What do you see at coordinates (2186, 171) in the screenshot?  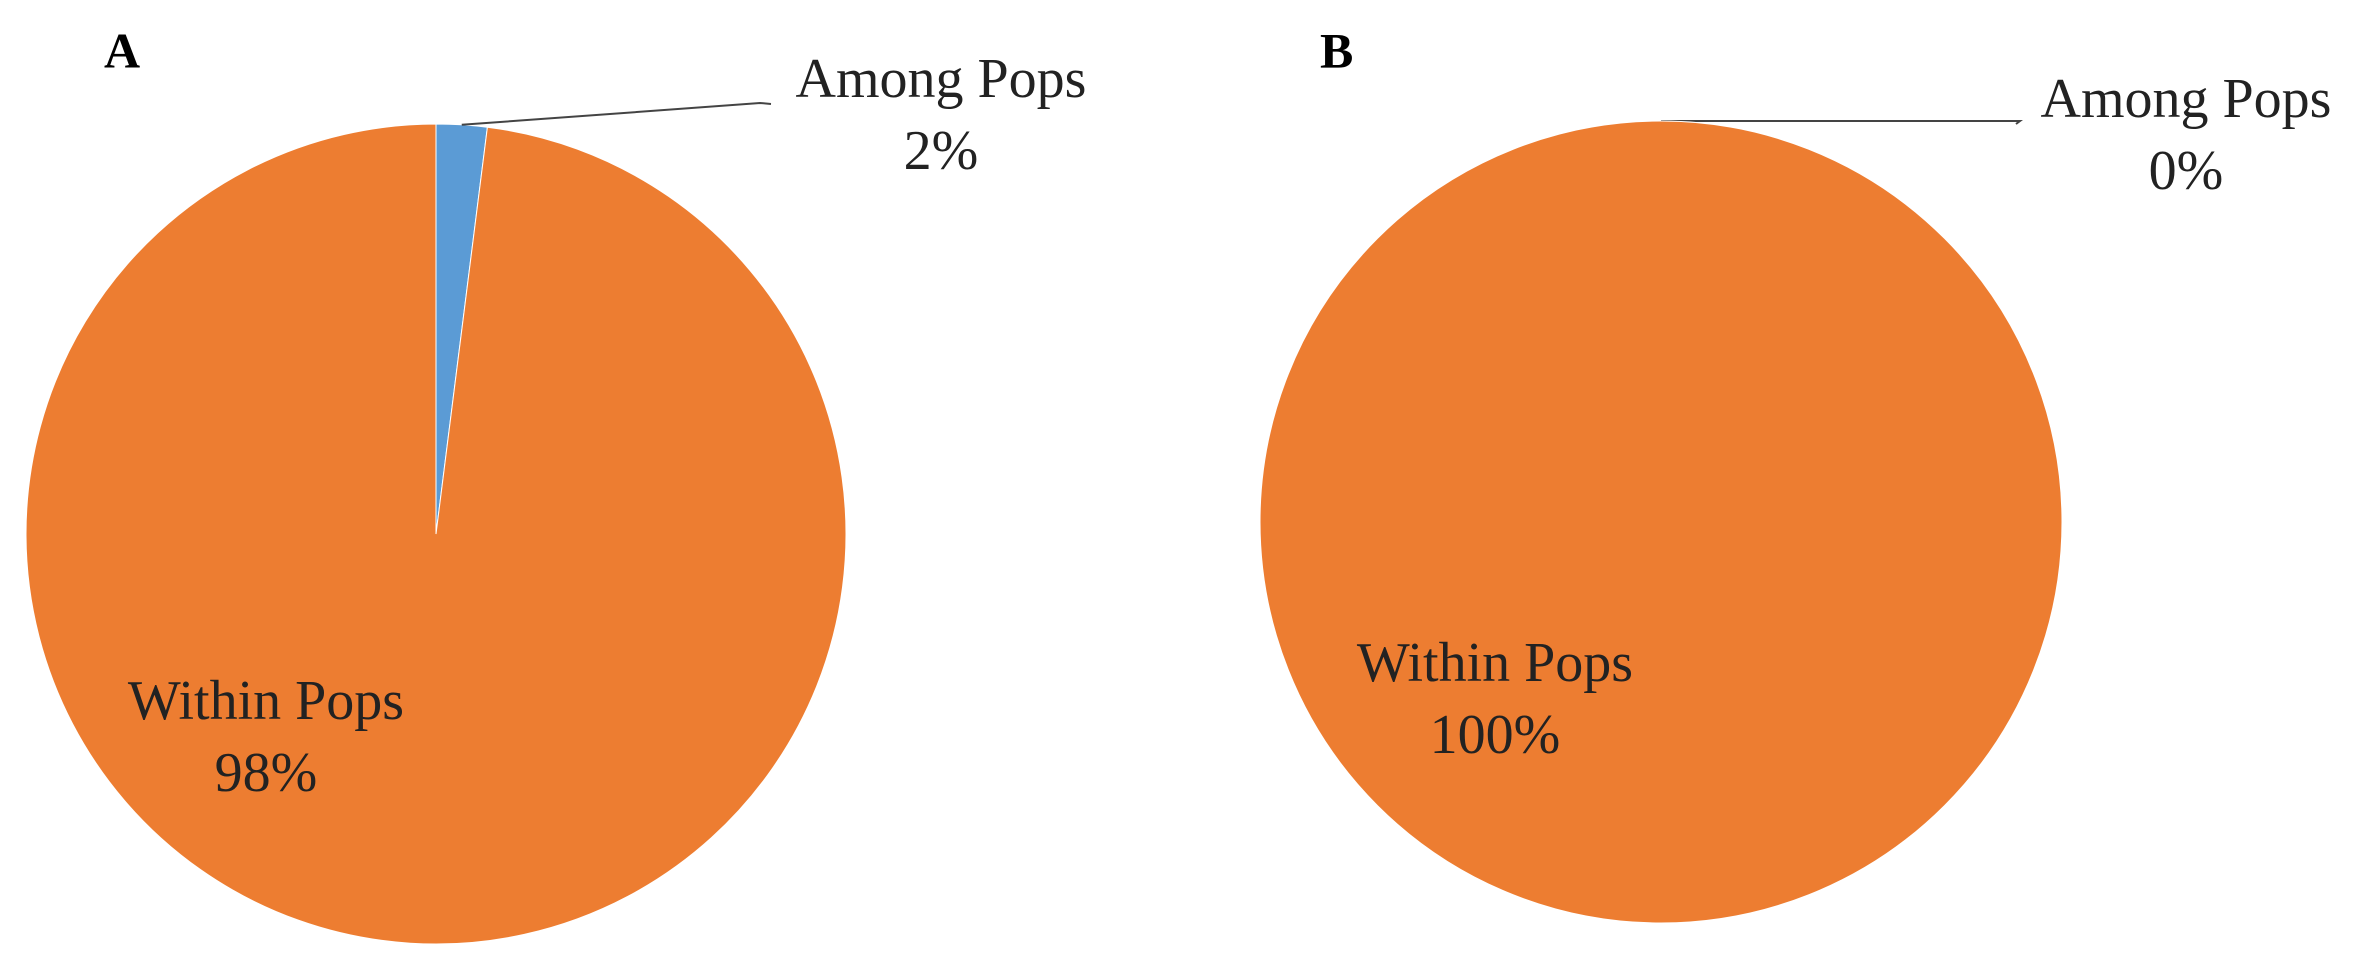 I see `slice-value-label: 0%` at bounding box center [2186, 171].